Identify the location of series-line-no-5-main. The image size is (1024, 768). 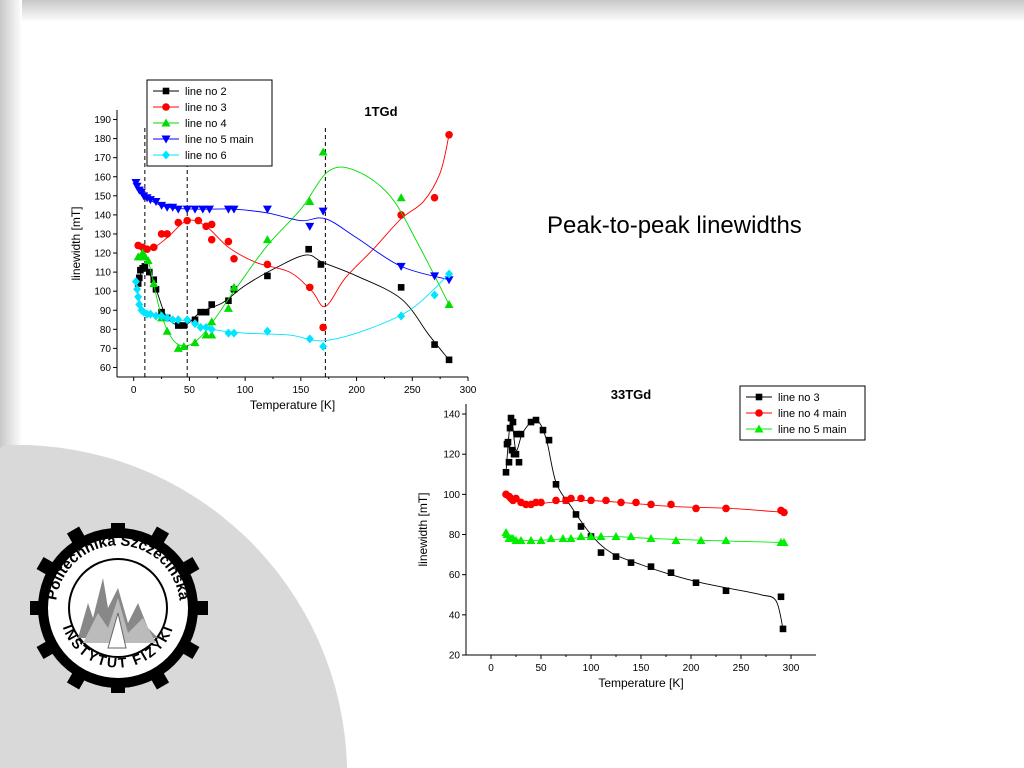
(292, 231).